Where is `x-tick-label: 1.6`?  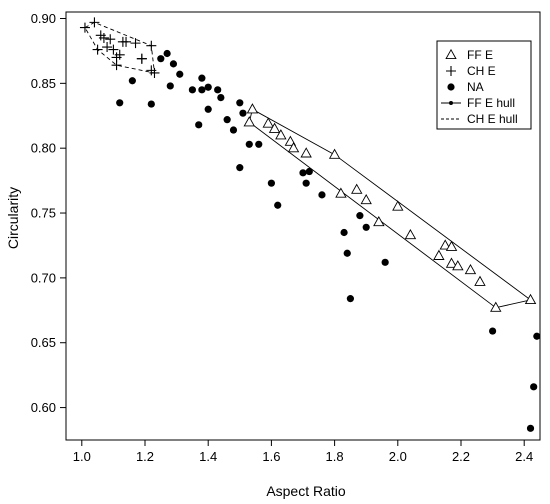
x-tick-label: 1.6 is located at coordinates (271, 456).